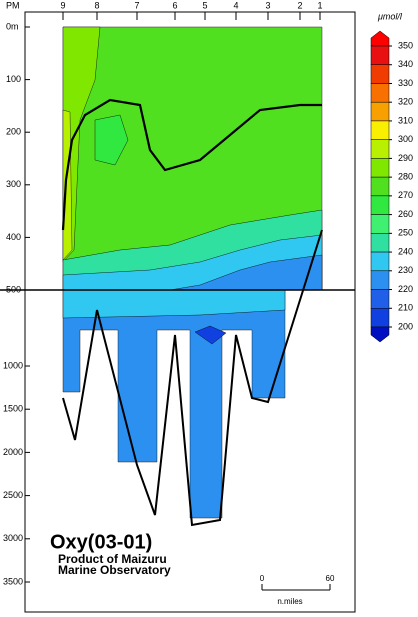  What do you see at coordinates (289, 601) in the screenshot?
I see `scale-unit: n.miles` at bounding box center [289, 601].